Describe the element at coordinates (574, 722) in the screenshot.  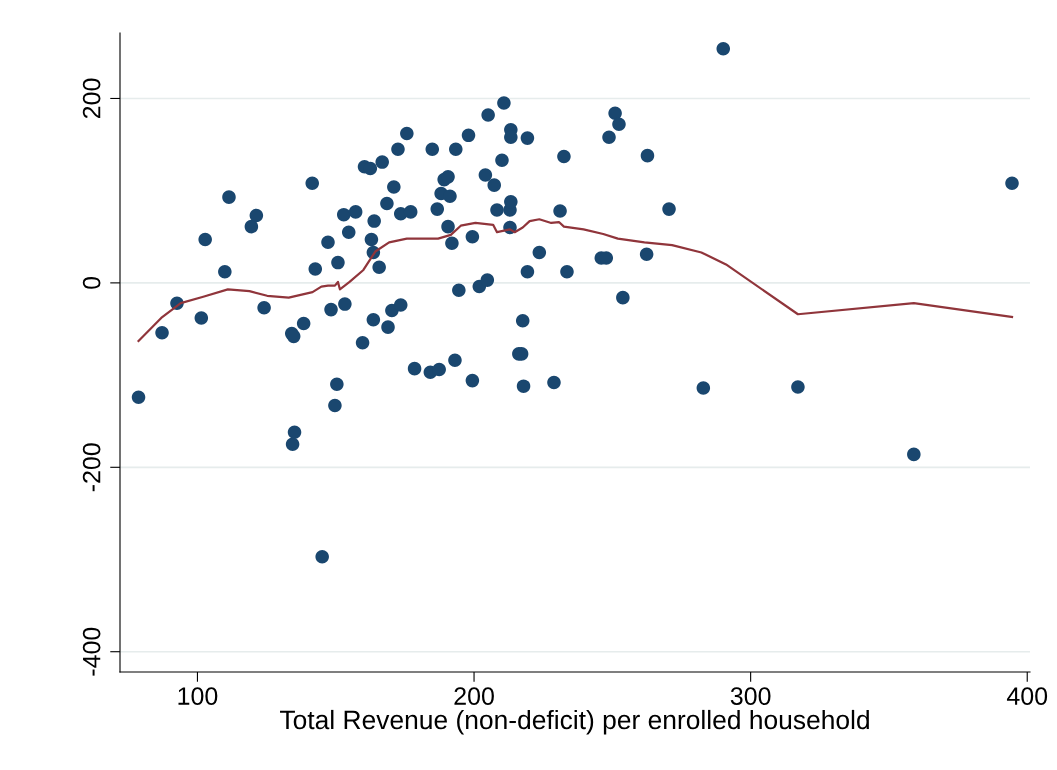
I see `x-axis-title: Total Revenue (non-deficit) per enrolled household` at that location.